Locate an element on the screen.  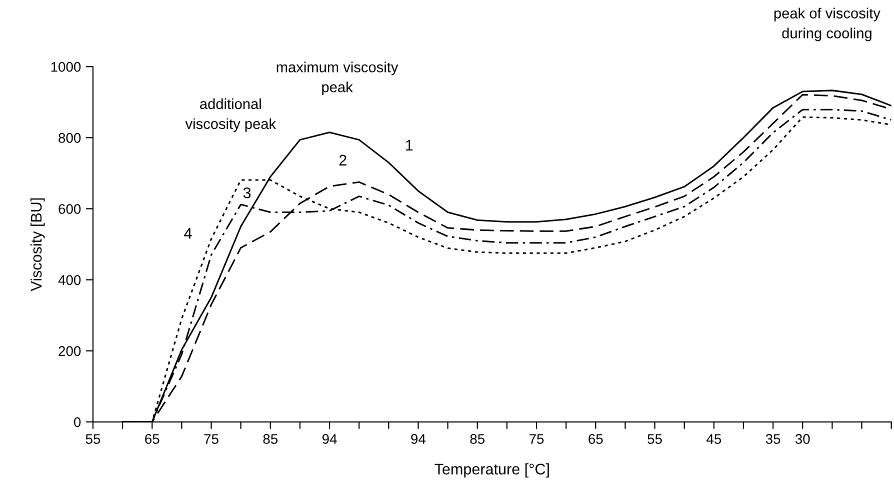
y-tick-label: 600 is located at coordinates (69, 209).